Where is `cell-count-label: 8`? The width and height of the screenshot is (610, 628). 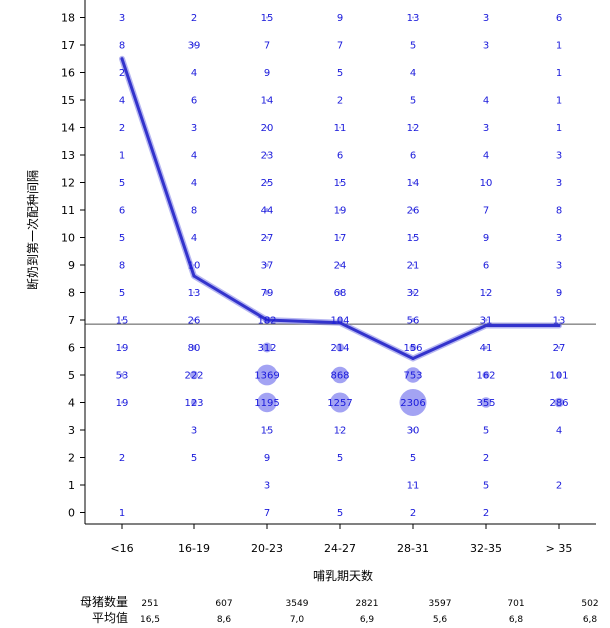
cell-count-label: 8 is located at coordinates (559, 211).